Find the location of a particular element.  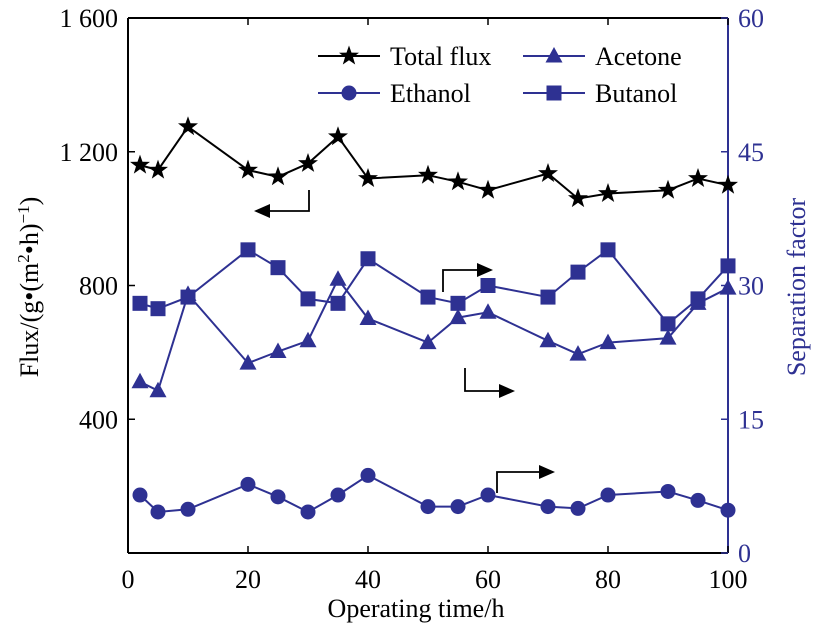

y-right-tick-label: 60 is located at coordinates (751, 18).